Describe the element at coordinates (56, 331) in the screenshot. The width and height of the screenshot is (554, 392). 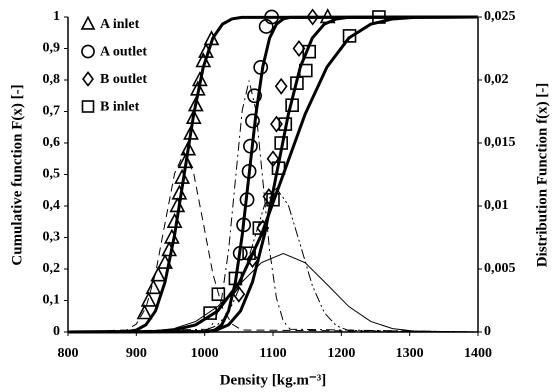
I see `y-tick-label: 0` at that location.